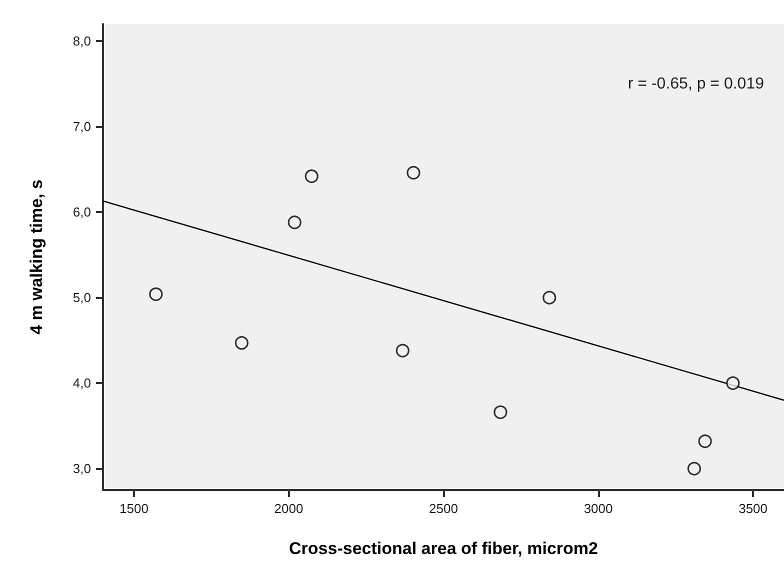 This screenshot has width=784, height=581. Describe the element at coordinates (289, 508) in the screenshot. I see `x-tick-label: 2000` at that location.